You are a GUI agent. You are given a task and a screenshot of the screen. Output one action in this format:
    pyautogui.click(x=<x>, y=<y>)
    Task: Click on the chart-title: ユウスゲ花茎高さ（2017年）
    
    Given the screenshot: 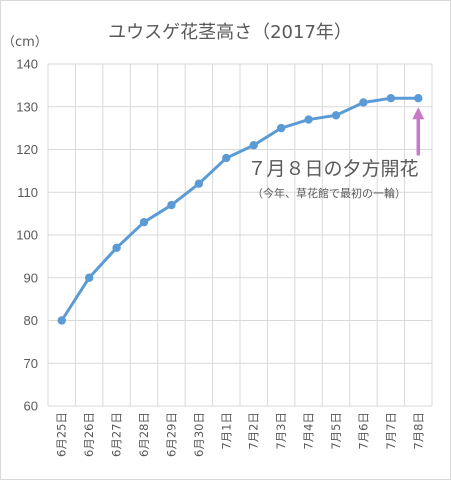 What is the action you would take?
    pyautogui.click(x=230, y=32)
    